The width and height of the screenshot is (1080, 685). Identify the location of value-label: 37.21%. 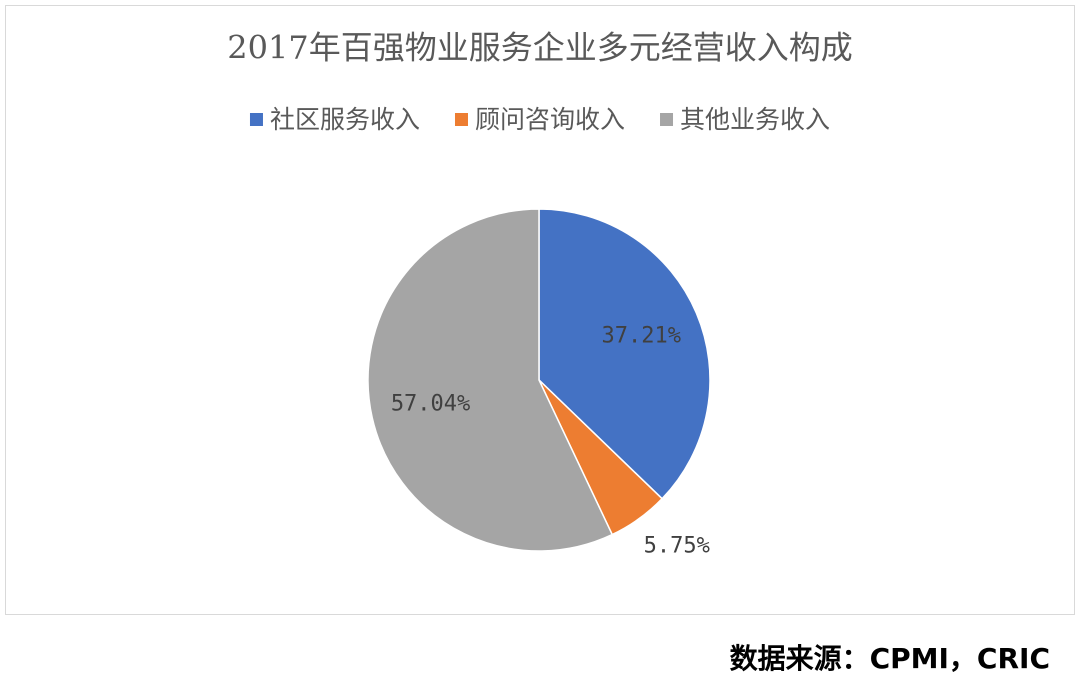
(641, 336).